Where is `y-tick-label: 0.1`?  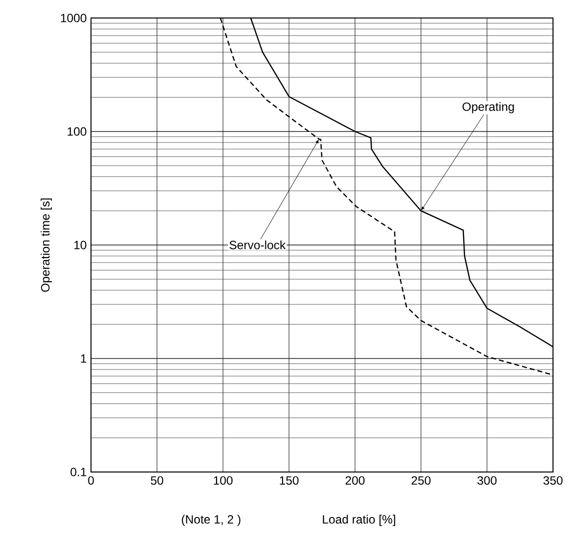 y-tick-label: 0.1 is located at coordinates (78, 472).